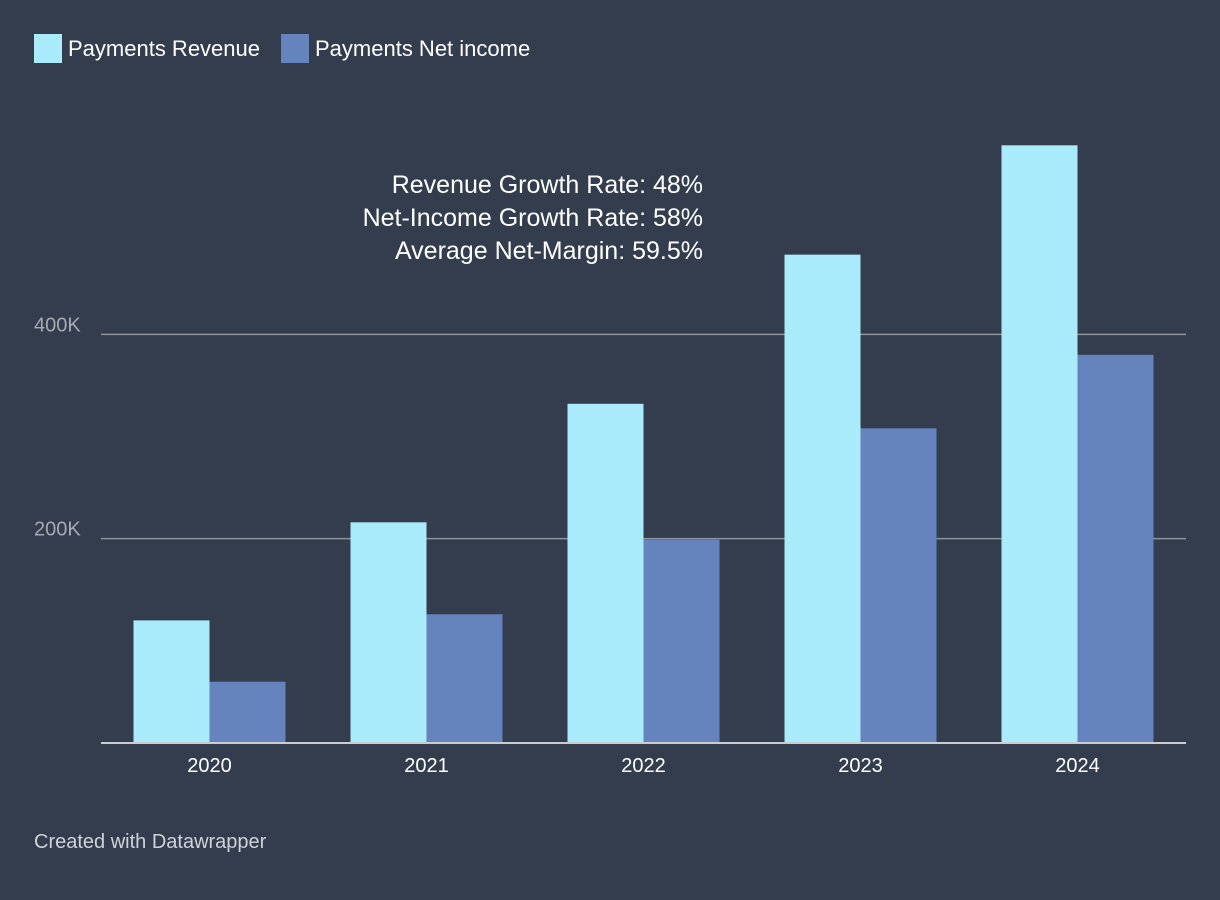  What do you see at coordinates (57, 325) in the screenshot?
I see `y-tick-label: 400K` at bounding box center [57, 325].